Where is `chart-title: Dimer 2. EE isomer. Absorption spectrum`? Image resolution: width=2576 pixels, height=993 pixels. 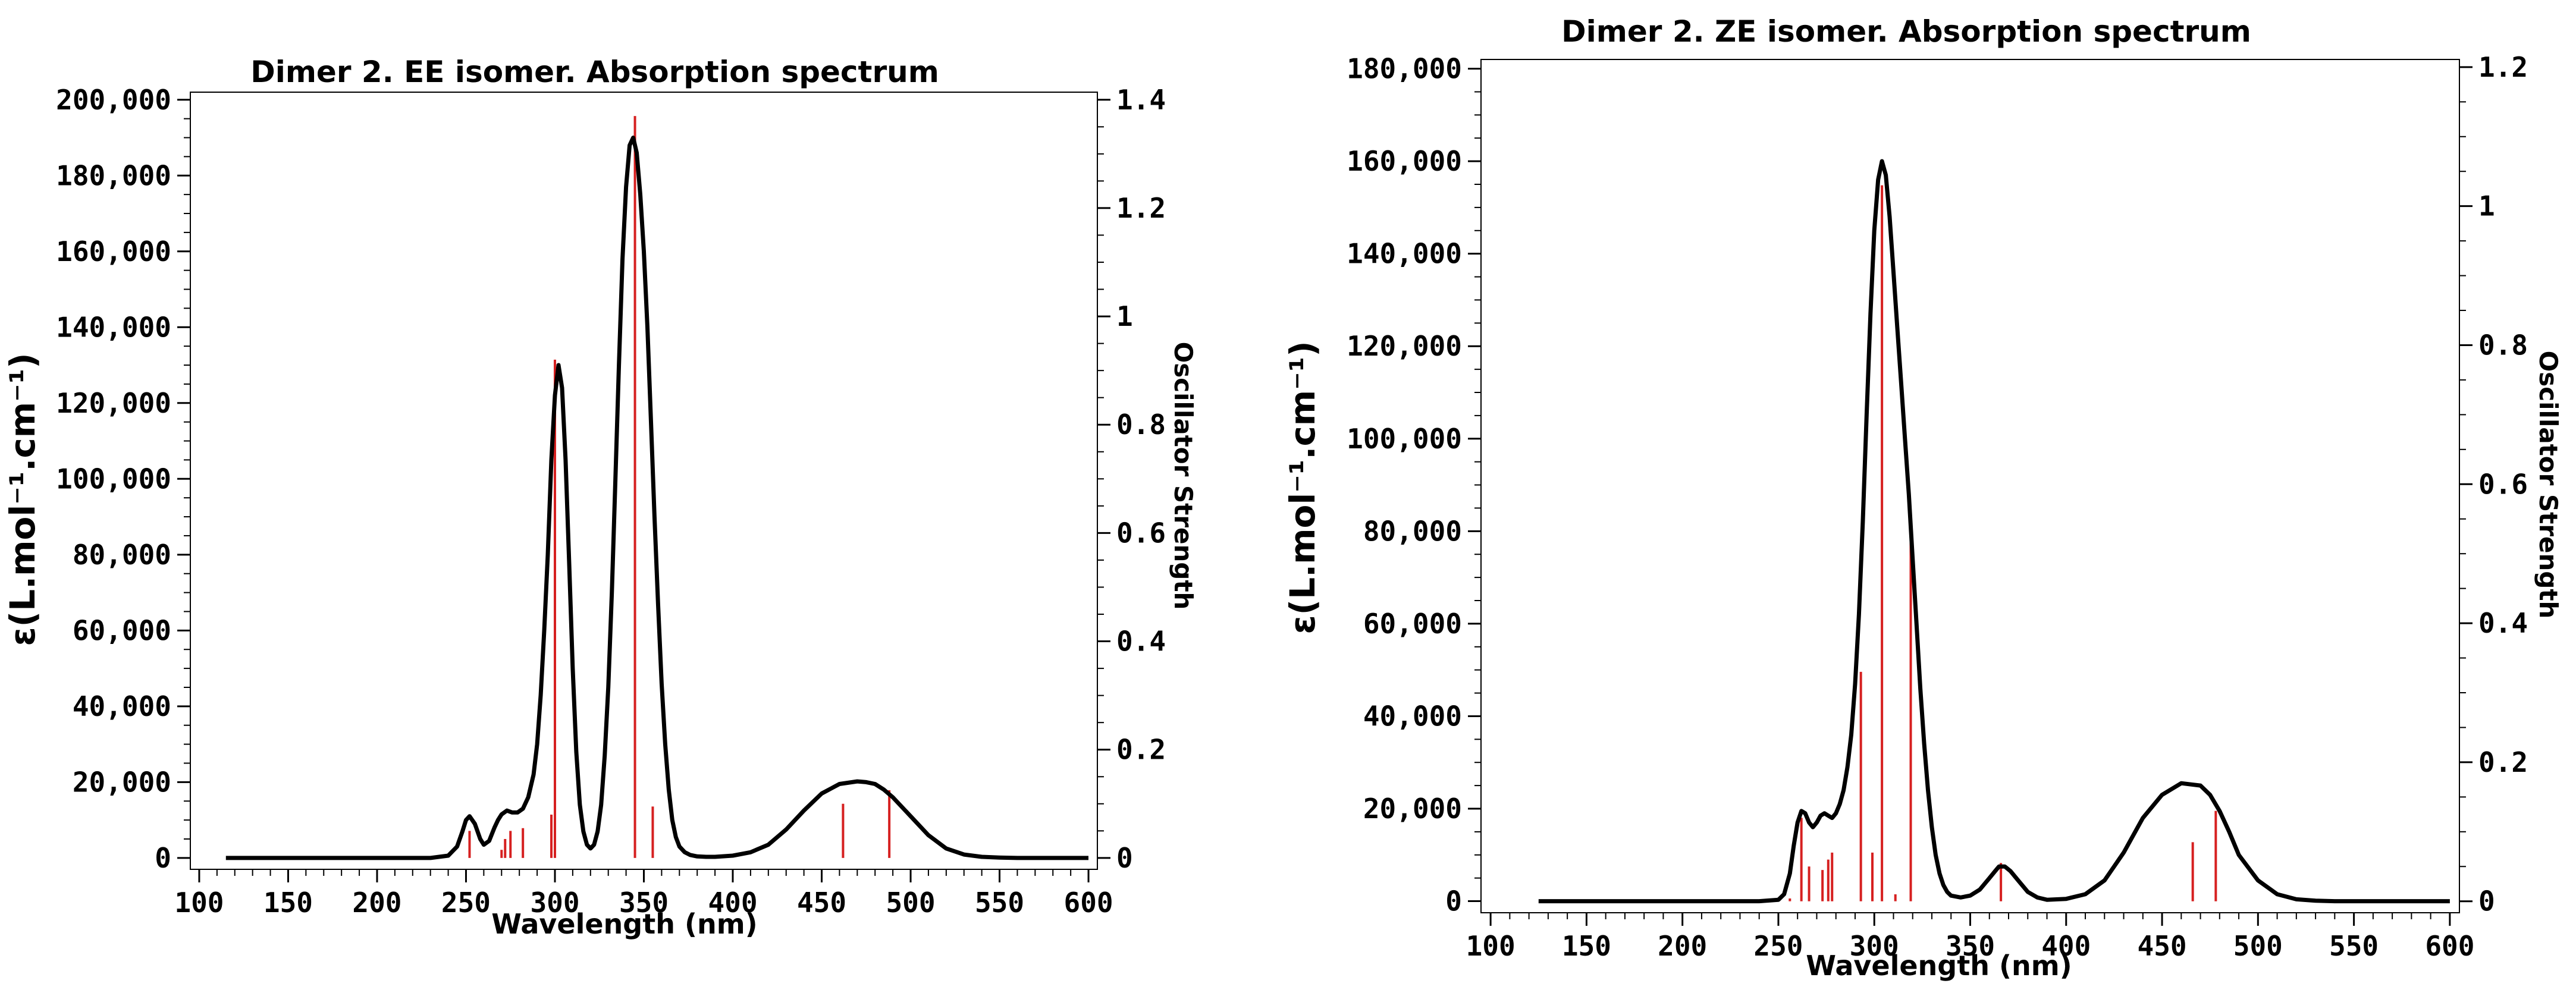 chart-title: Dimer 2. EE isomer. Absorption spectrum is located at coordinates (594, 72).